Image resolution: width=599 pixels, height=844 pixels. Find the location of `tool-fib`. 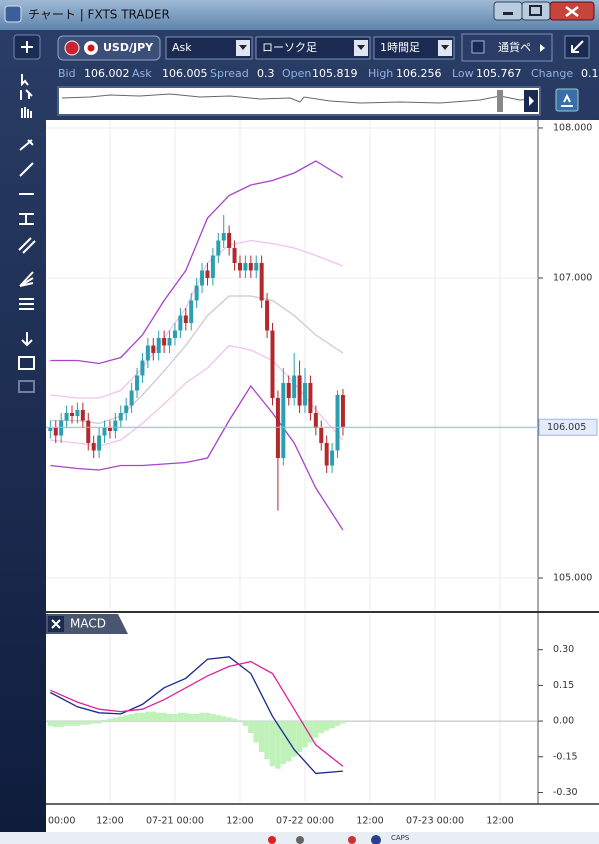

tool-fib is located at coordinates (26, 304).